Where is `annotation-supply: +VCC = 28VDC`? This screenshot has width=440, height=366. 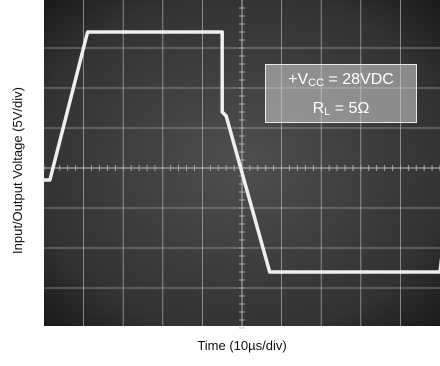 annotation-supply: +VCC = 28VDC is located at coordinates (341, 80).